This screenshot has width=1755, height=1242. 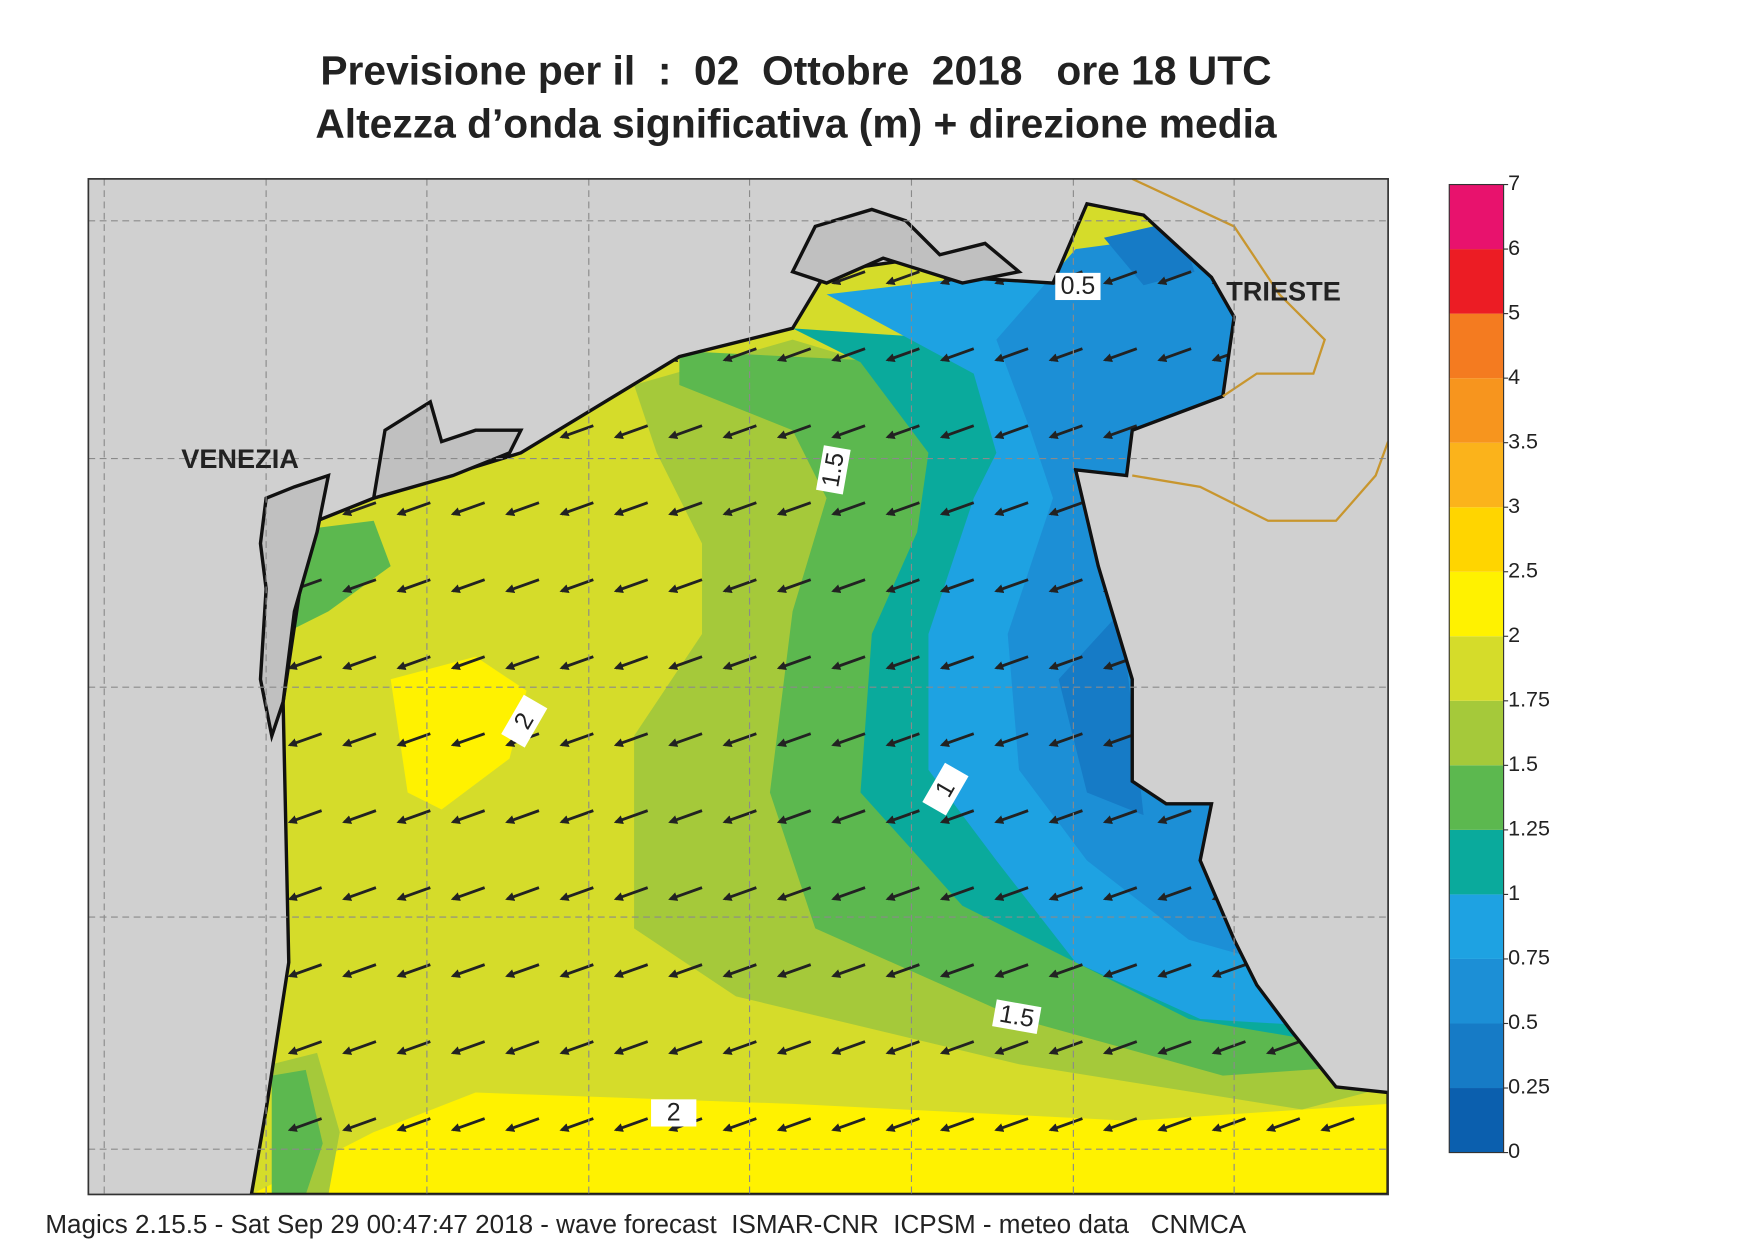 What do you see at coordinates (906, 246) in the screenshot?
I see `coast-islands` at bounding box center [906, 246].